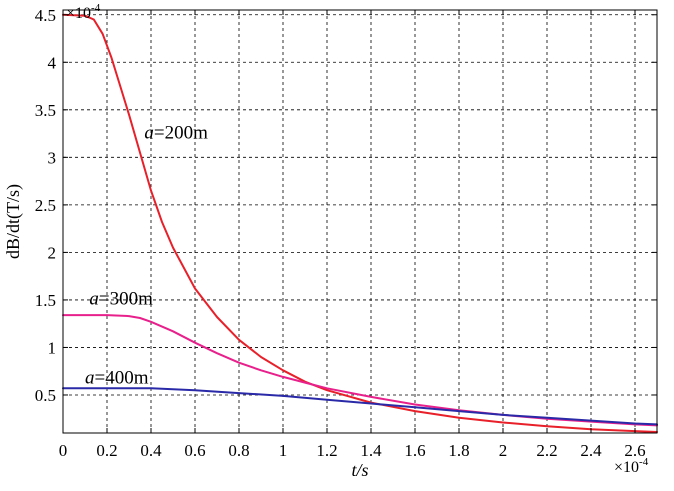 The width and height of the screenshot is (674, 491). Describe the element at coordinates (151, 450) in the screenshot. I see `x-tick-label: 0.4` at that location.